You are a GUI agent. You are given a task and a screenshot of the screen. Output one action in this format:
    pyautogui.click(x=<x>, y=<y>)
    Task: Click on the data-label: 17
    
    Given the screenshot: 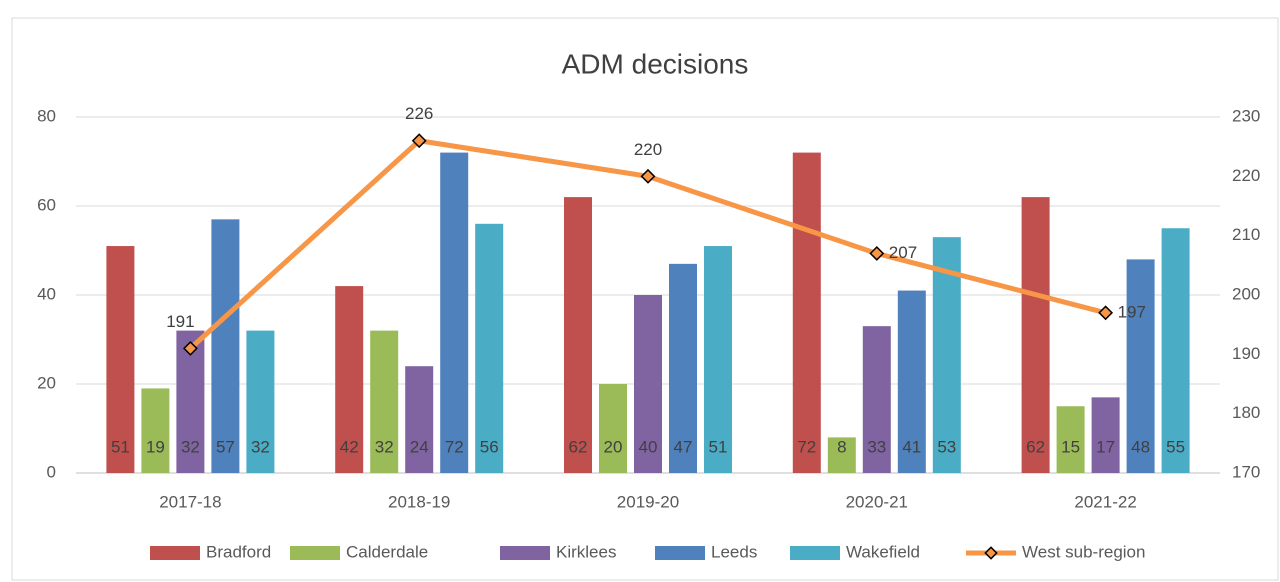 What is the action you would take?
    pyautogui.click(x=1105, y=446)
    